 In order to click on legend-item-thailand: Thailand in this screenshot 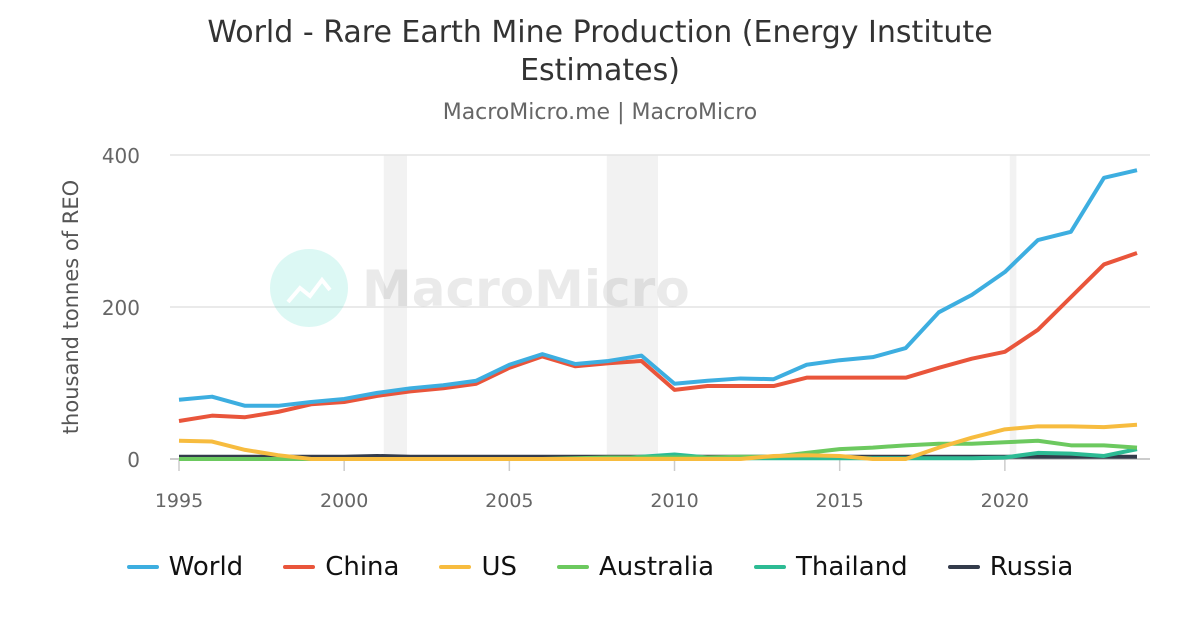, I will do `click(831, 567)`.